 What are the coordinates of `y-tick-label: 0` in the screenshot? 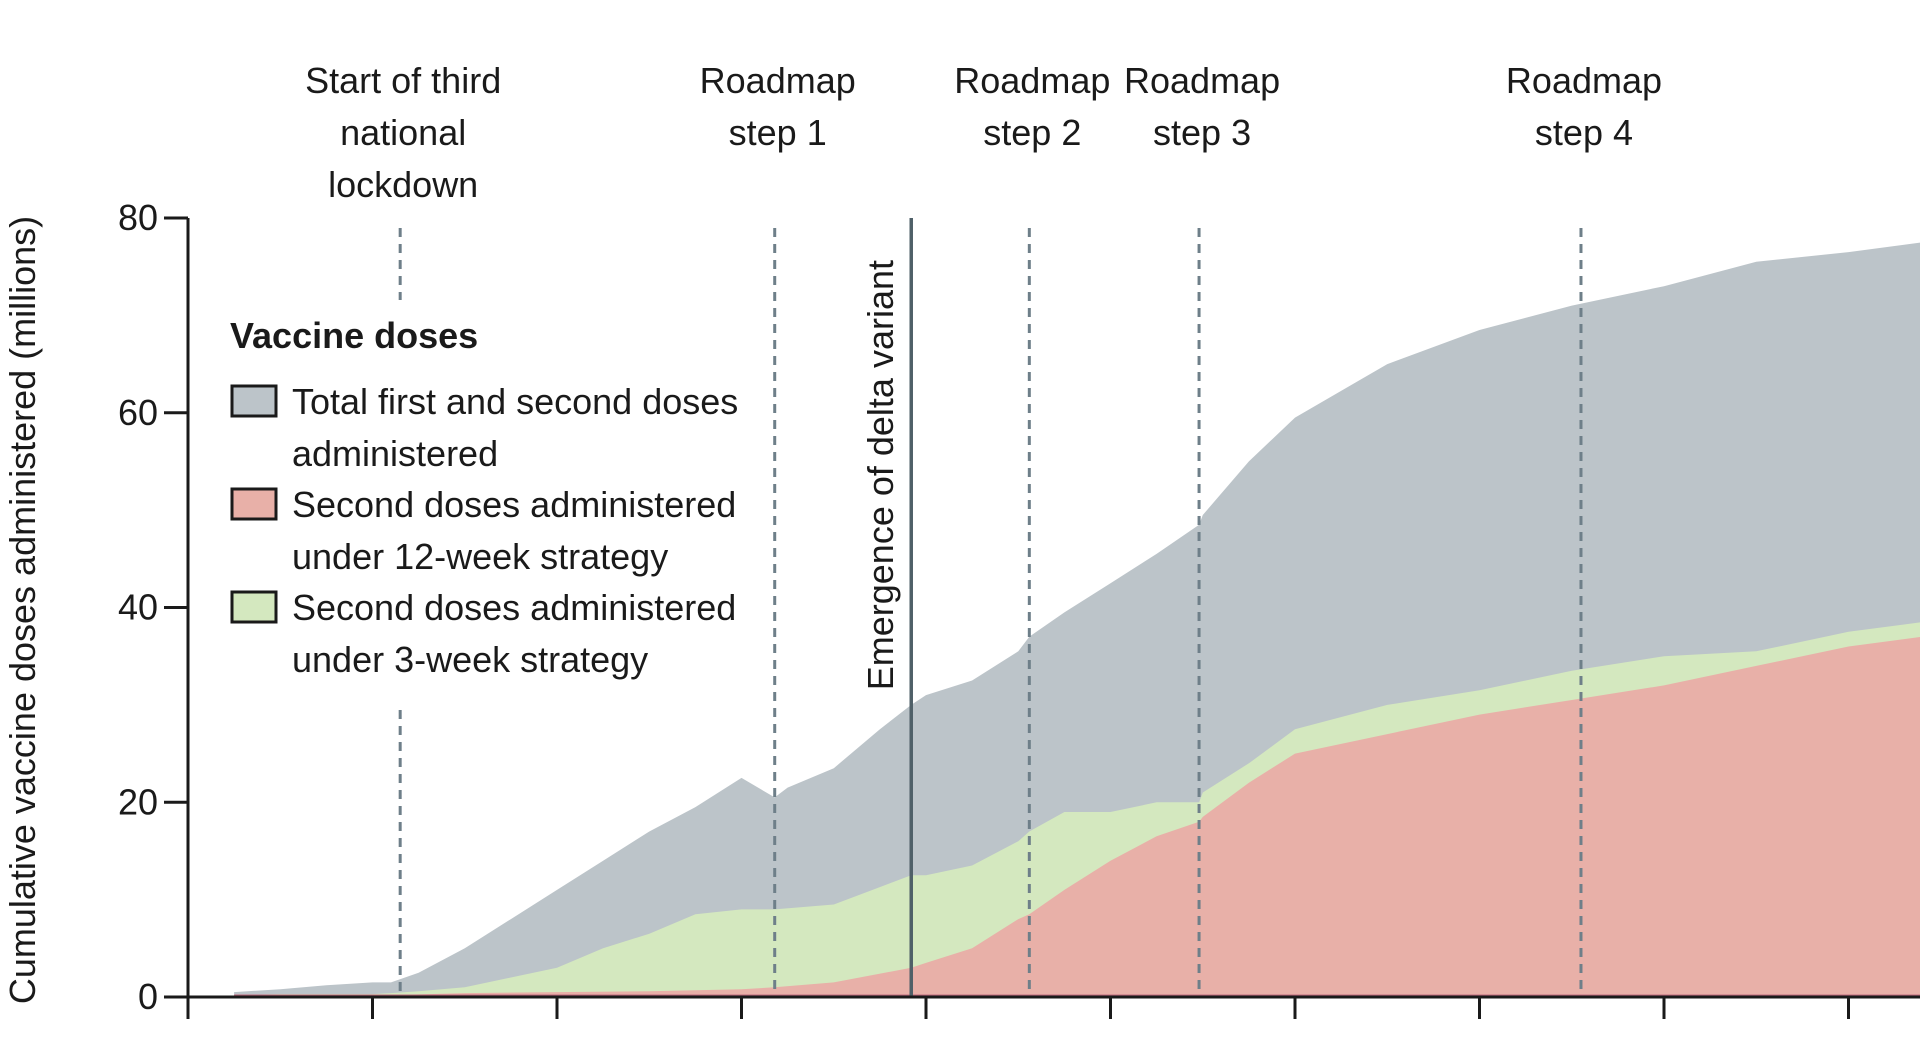 It's located at (148, 996).